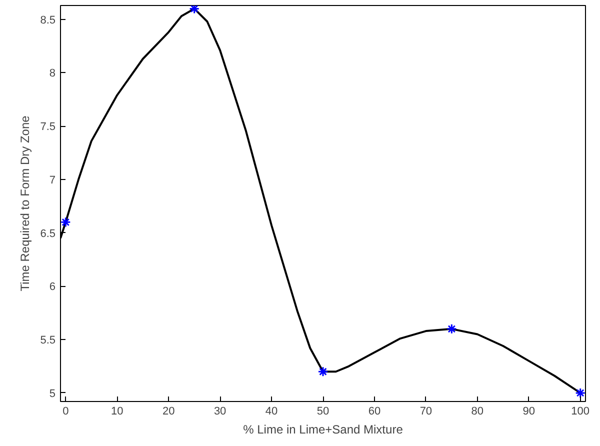  What do you see at coordinates (48, 234) in the screenshot?
I see `y-tick-label: 6.5` at bounding box center [48, 234].